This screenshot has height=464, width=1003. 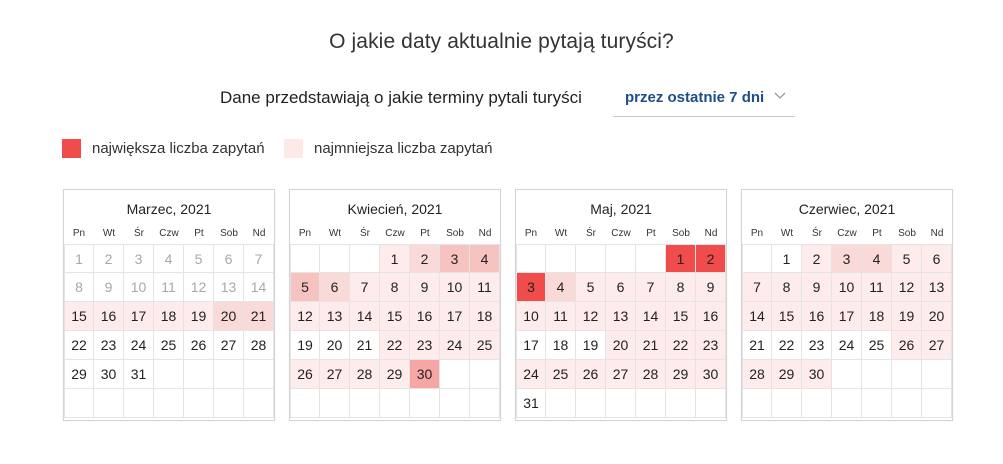 I want to click on calendar-day-cell: 31, so click(x=531, y=403).